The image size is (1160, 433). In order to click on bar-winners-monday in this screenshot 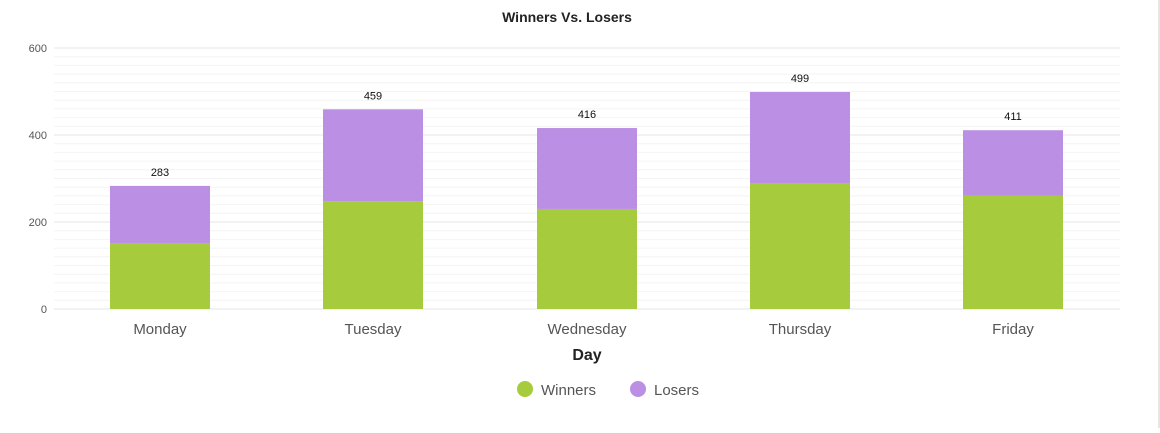, I will do `click(160, 276)`.